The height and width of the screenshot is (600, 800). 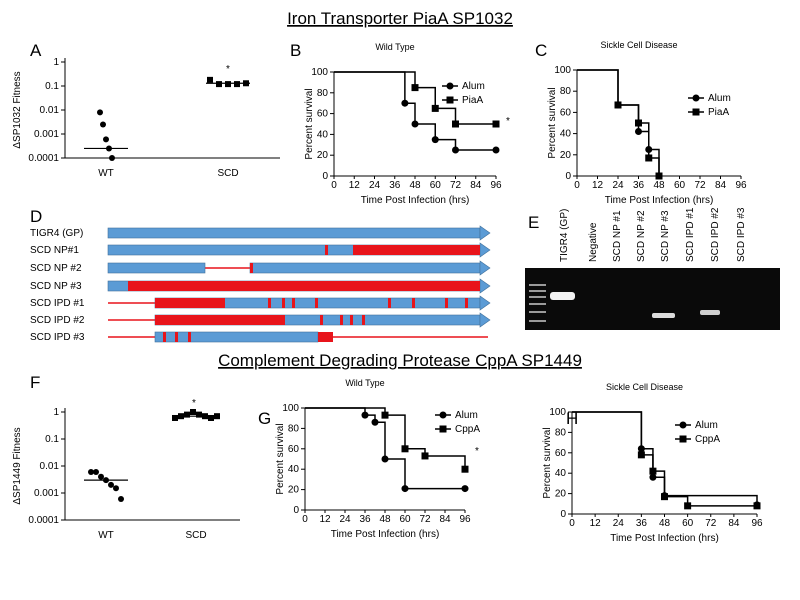 I want to click on y-tick-label: 0.01, so click(x=50, y=110).